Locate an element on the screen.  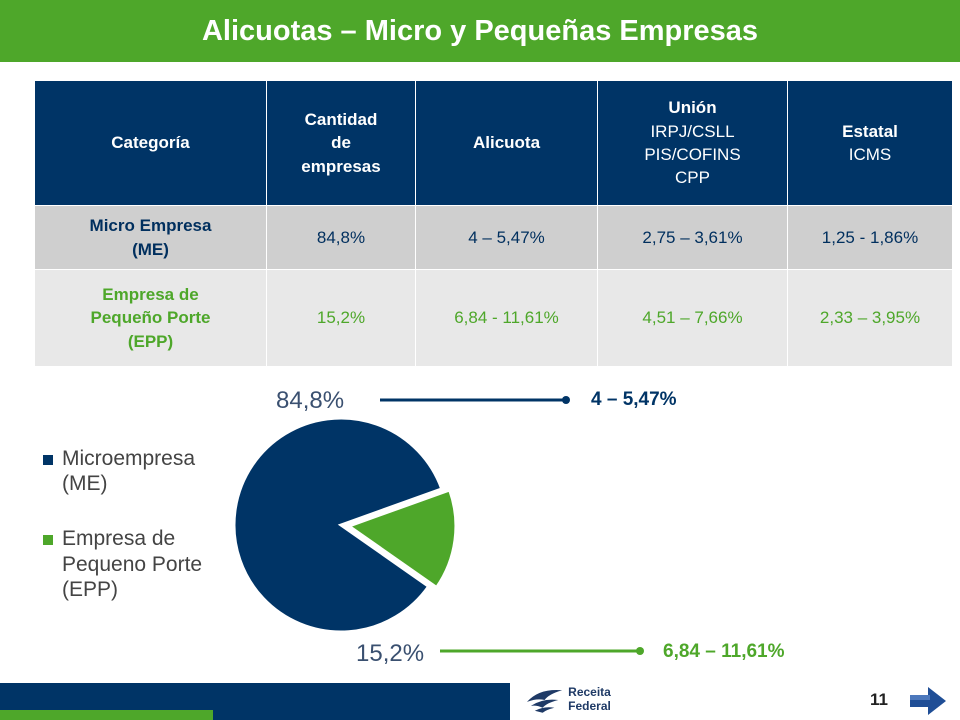
logo-text: Receita Federal is located at coordinates (589, 699).